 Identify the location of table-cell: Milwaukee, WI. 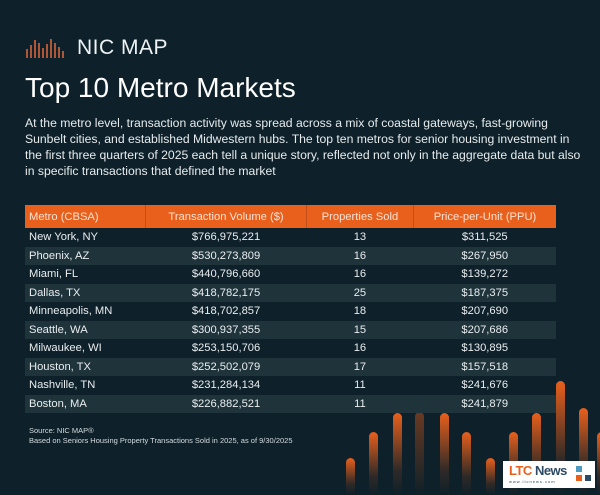
(85, 348).